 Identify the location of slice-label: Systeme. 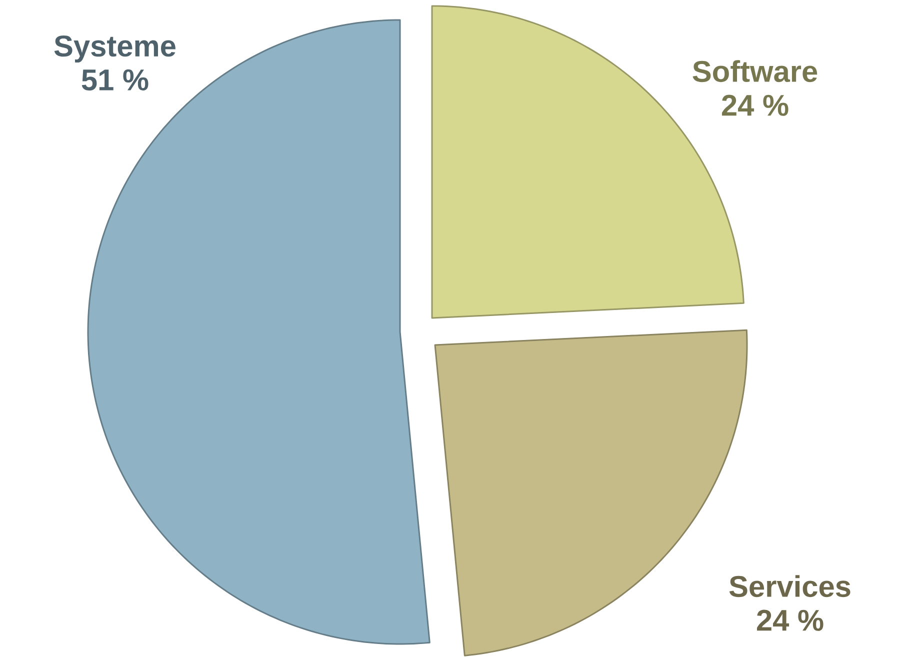
(115, 49).